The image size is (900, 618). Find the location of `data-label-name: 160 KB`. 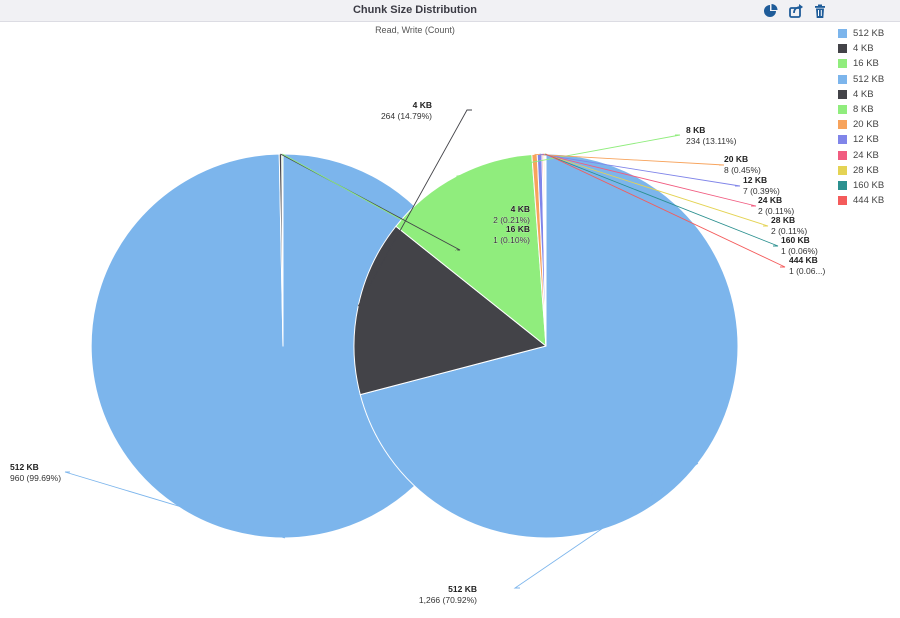

data-label-name: 160 KB is located at coordinates (795, 240).